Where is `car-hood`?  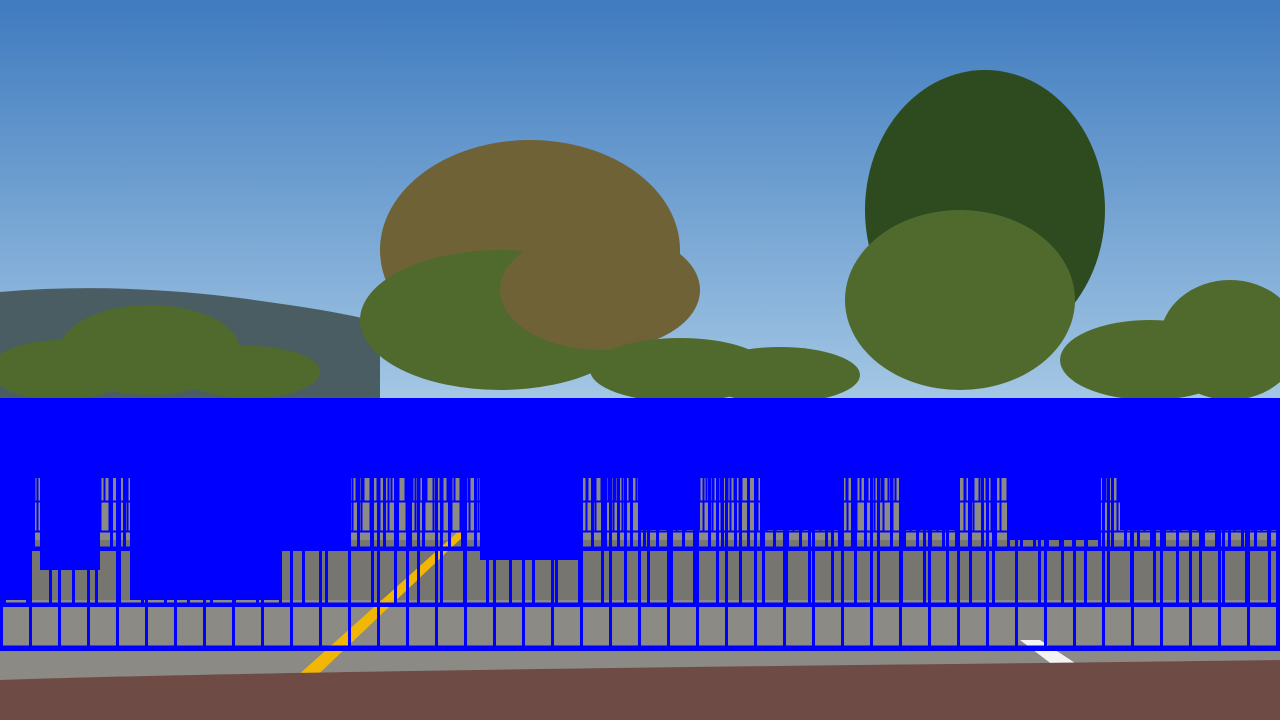 car-hood is located at coordinates (640, 690).